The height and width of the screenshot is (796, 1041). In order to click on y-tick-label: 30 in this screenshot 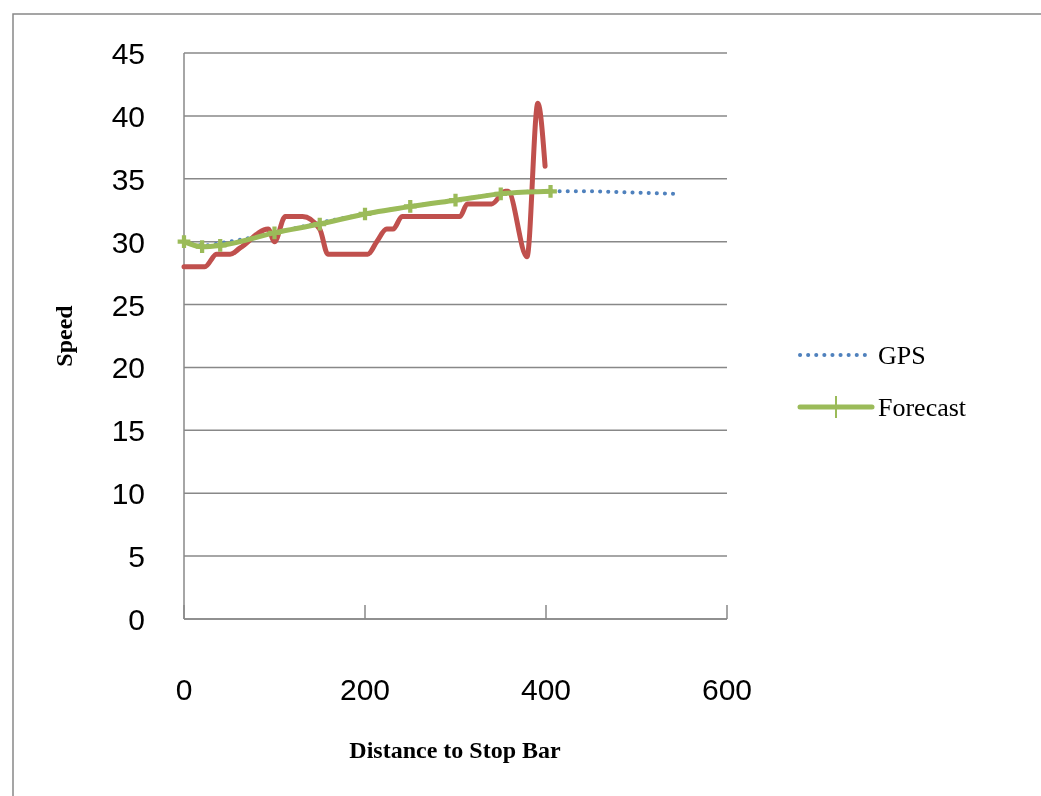, I will do `click(128, 242)`.